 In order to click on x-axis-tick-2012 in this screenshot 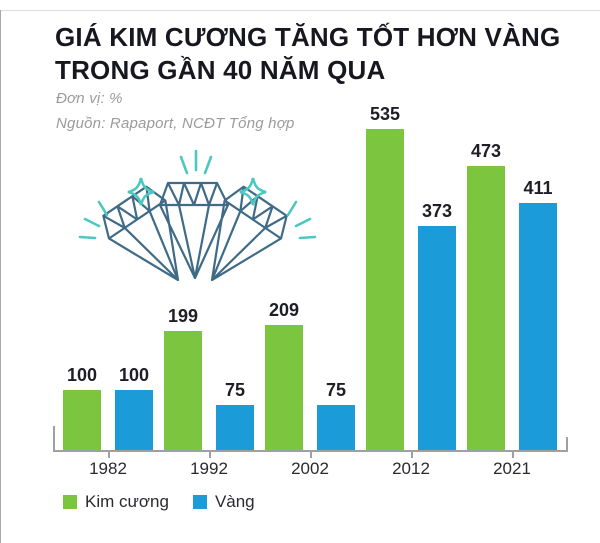, I will do `click(412, 454)`.